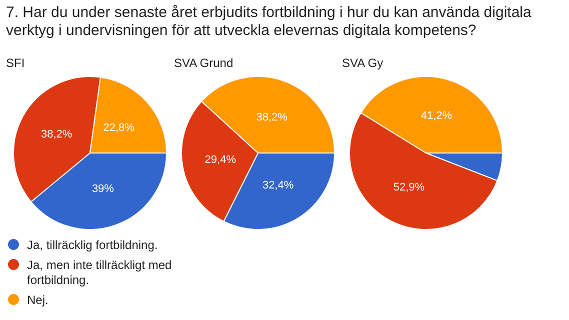  Describe the element at coordinates (363, 64) in the screenshot. I see `slice-label: SVA Gy` at that location.